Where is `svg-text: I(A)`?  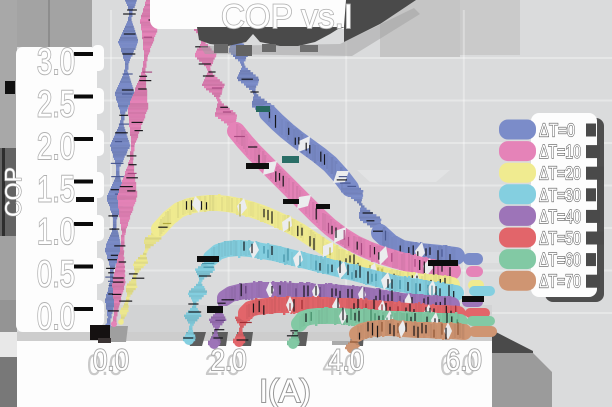 svg-text: I(A) is located at coordinates (285, 390).